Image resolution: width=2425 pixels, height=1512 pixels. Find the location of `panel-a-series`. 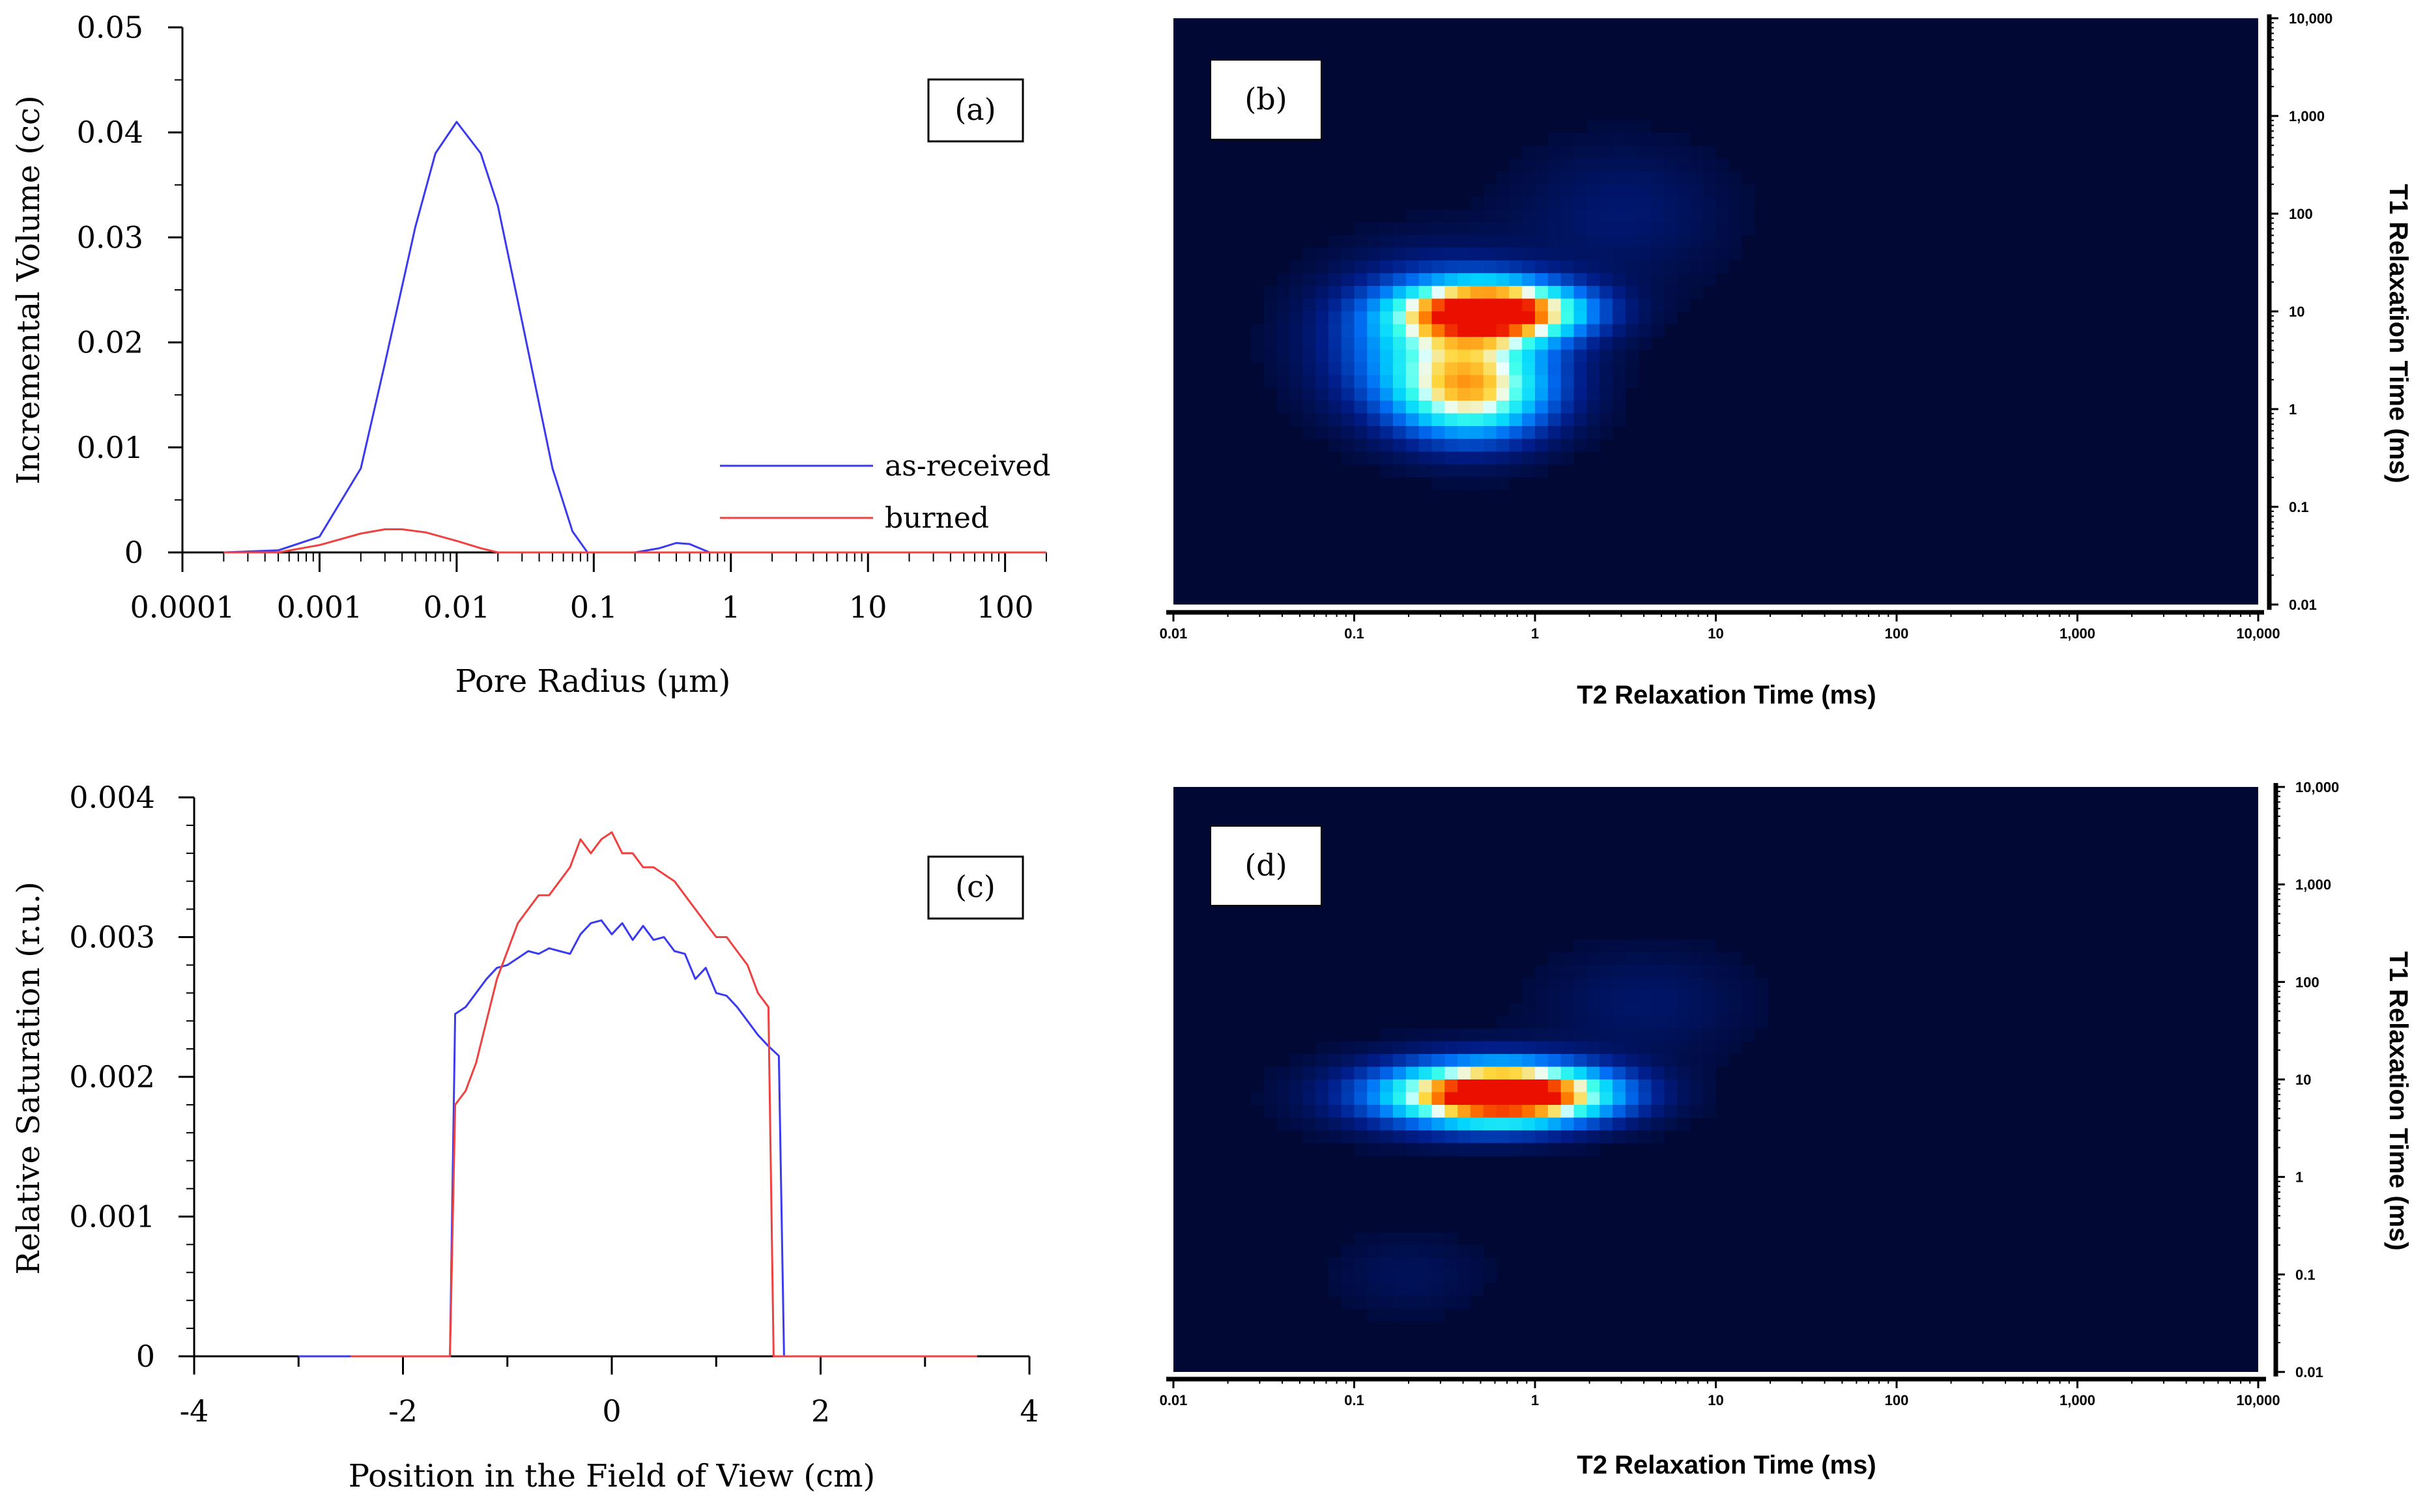

panel-a-series is located at coordinates (634, 337).